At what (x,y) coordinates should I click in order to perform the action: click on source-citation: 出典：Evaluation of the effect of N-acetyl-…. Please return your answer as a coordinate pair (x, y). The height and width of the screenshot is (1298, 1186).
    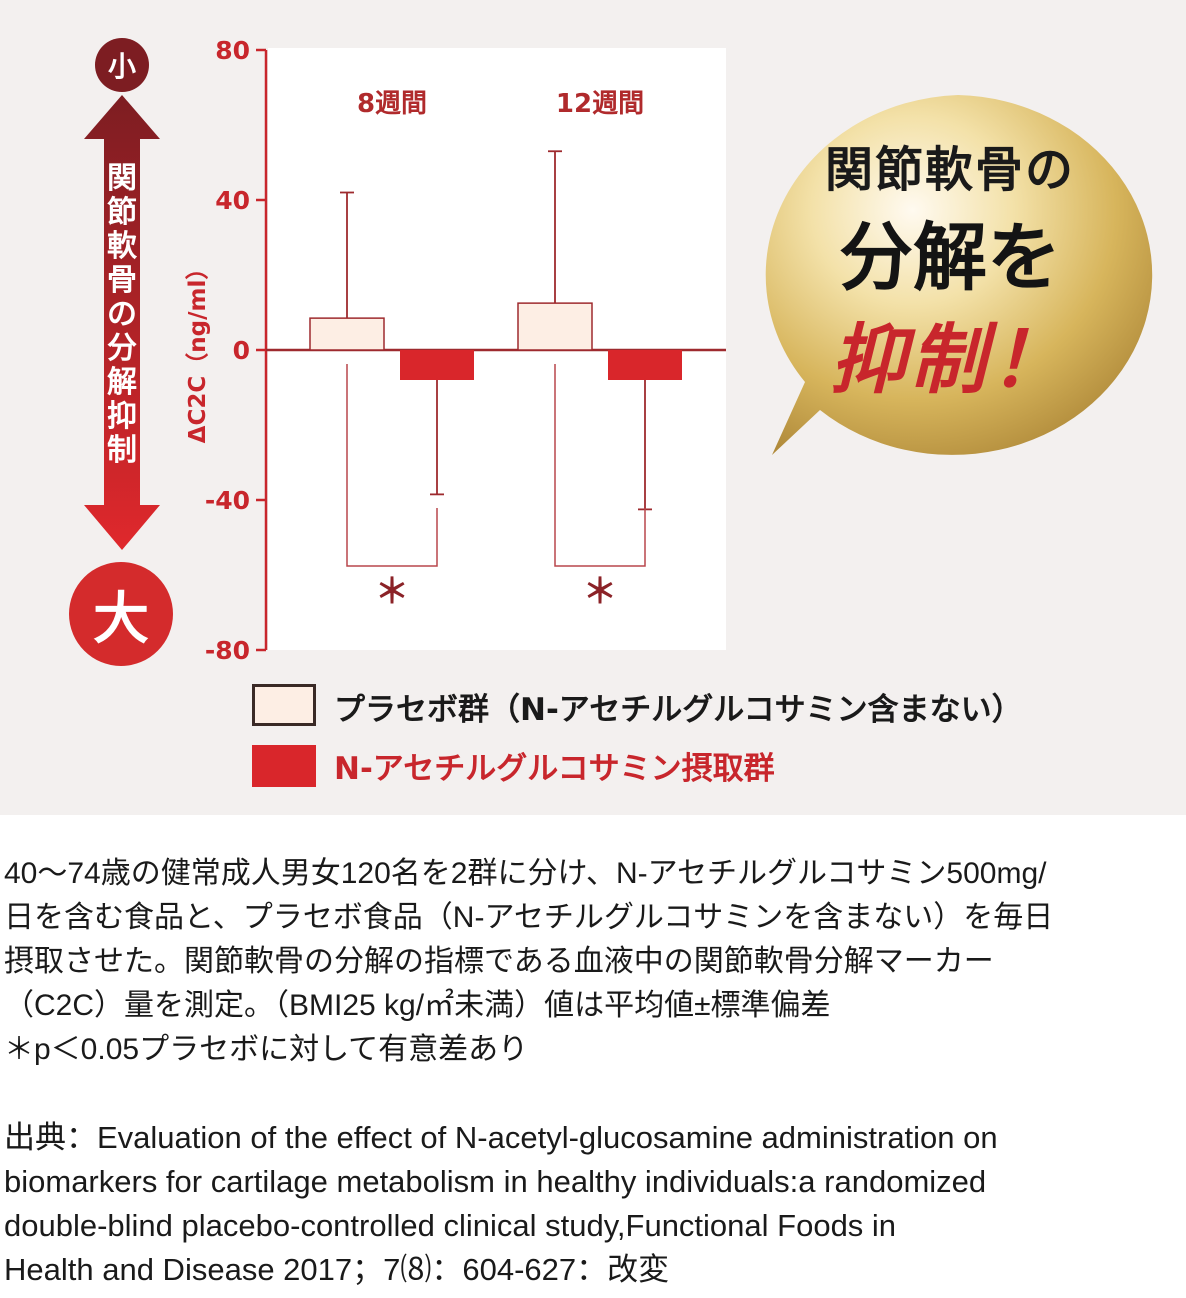
    Looking at the image, I should click on (593, 1204).